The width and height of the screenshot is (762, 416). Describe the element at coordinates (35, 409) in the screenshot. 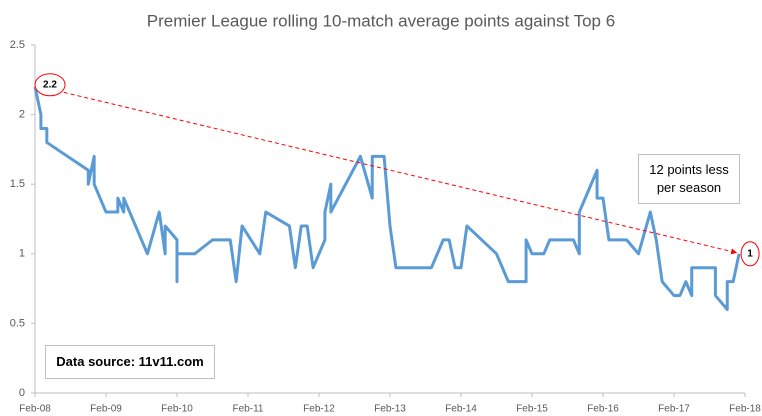

I see `x-tick-label: Feb-08` at that location.